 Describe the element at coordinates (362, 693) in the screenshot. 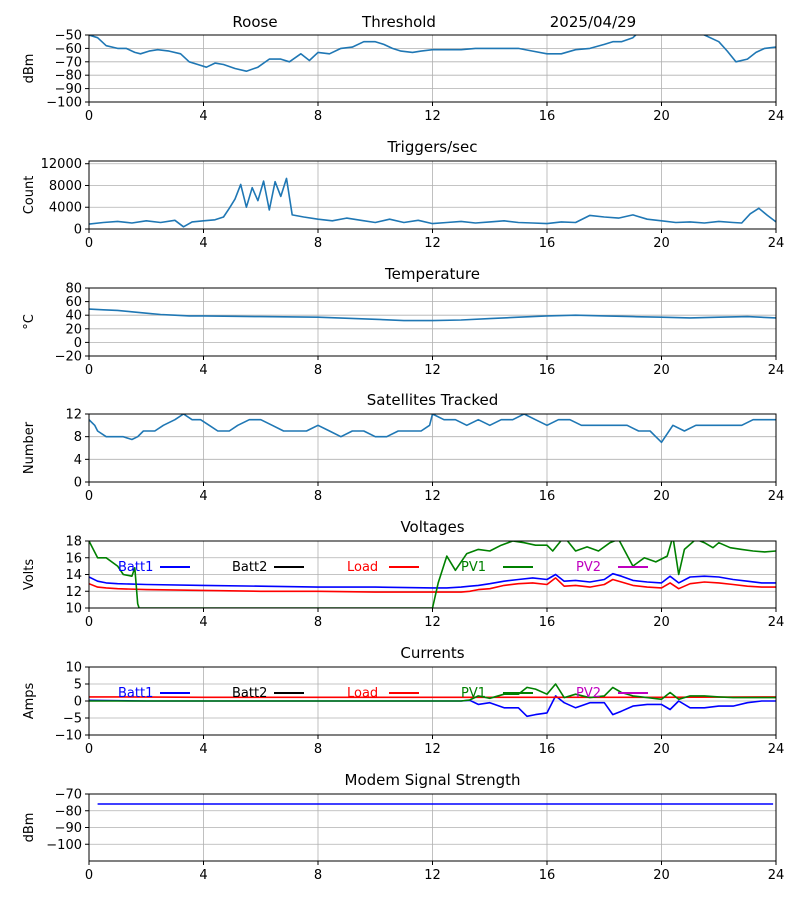

I see `legend-label-load: Load` at that location.